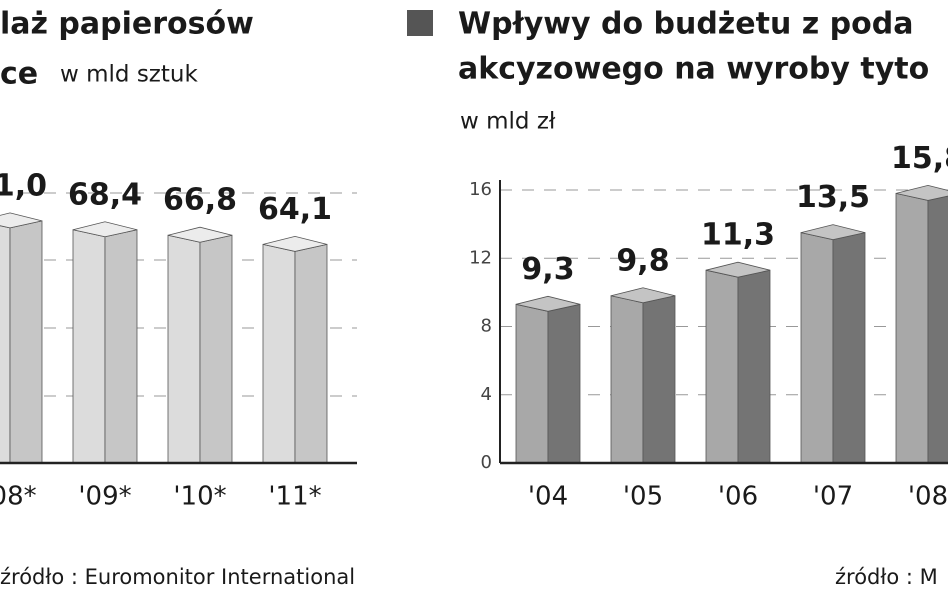 The height and width of the screenshot is (593, 948). Describe the element at coordinates (928, 497) in the screenshot. I see `x-tick-label: '08` at that location.